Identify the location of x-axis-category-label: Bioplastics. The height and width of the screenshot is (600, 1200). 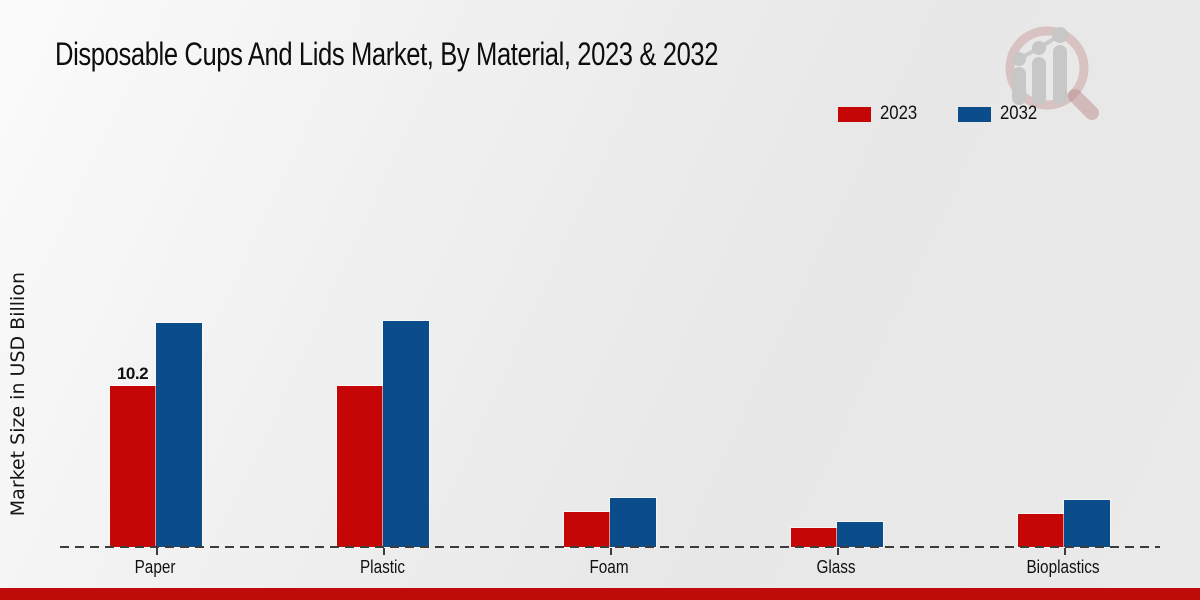
(1063, 567).